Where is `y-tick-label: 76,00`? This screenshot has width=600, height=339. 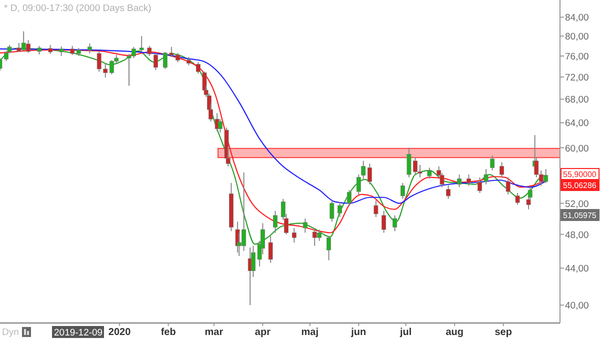
y-tick-label: 76,00 is located at coordinates (577, 57).